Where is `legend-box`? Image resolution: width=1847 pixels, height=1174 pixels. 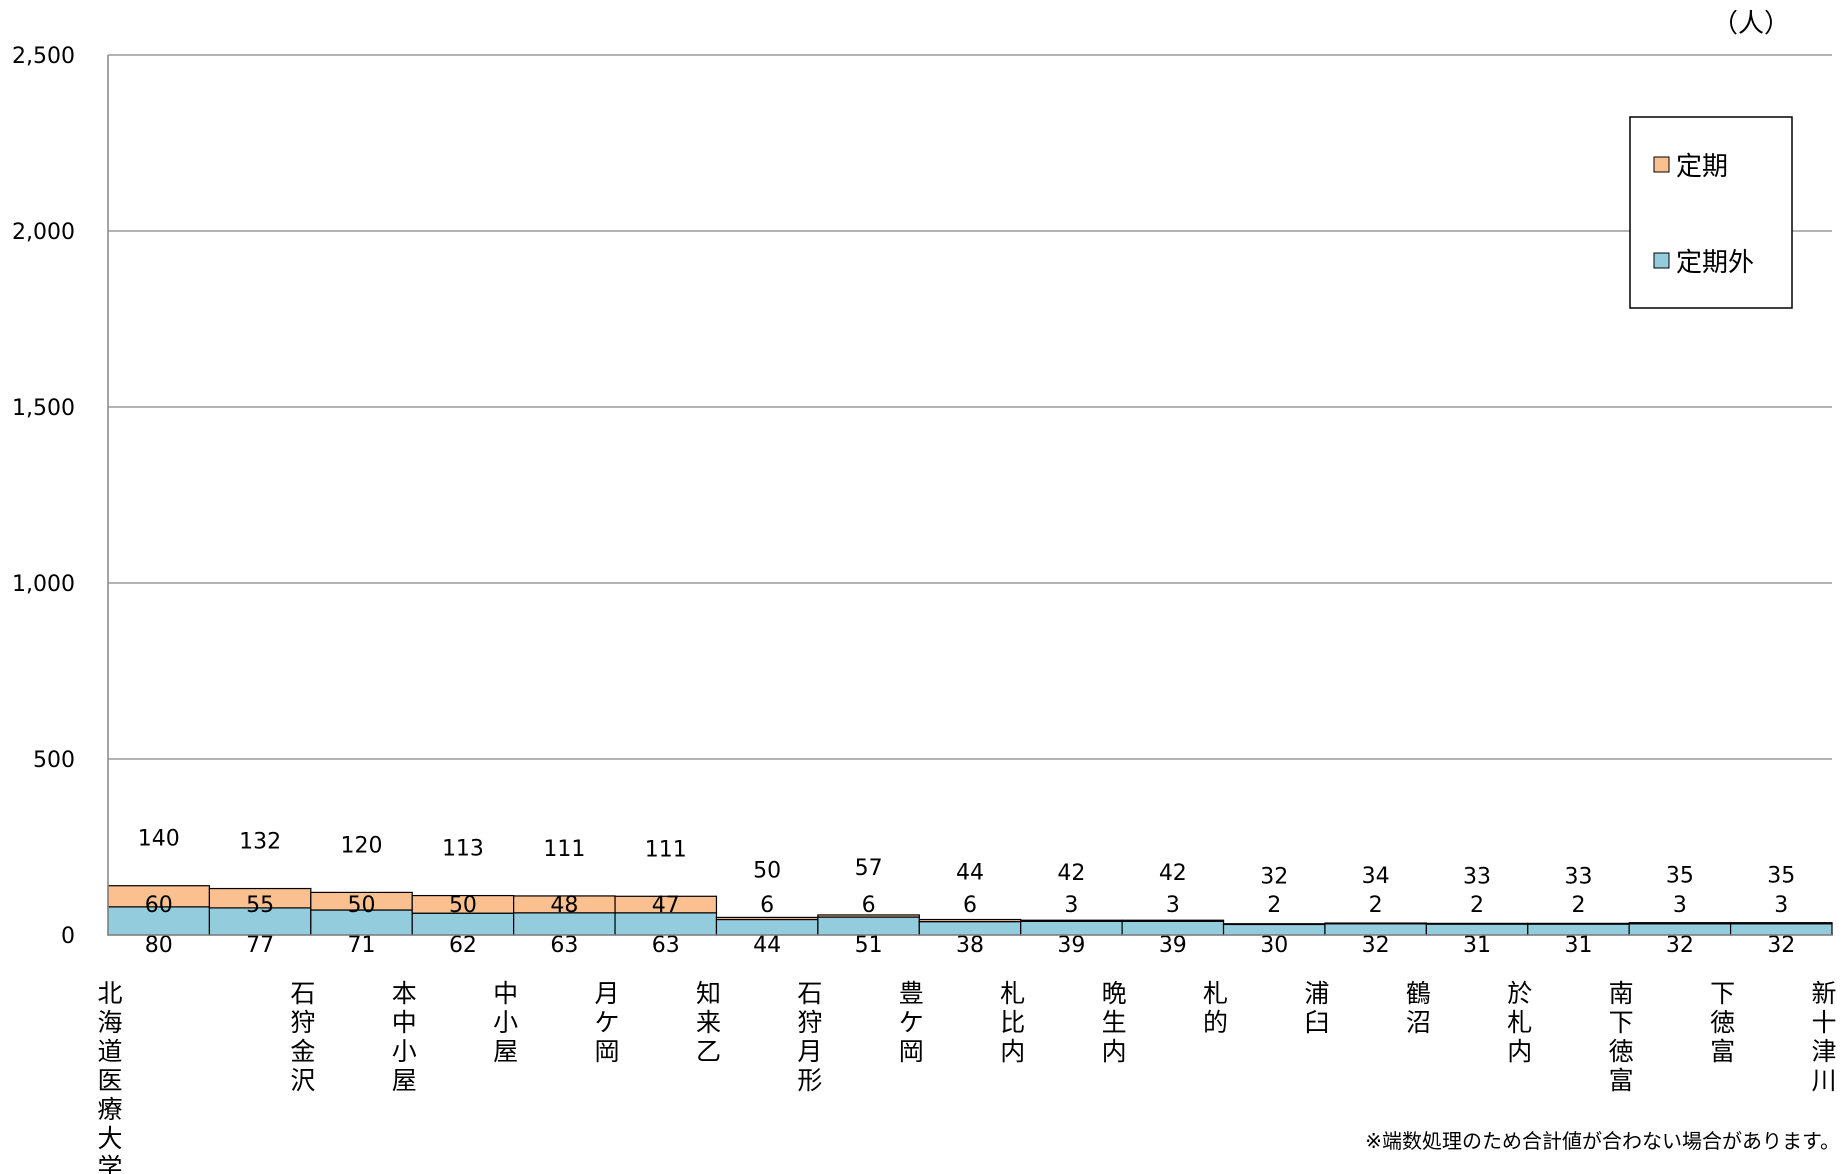
legend-box is located at coordinates (1711, 212).